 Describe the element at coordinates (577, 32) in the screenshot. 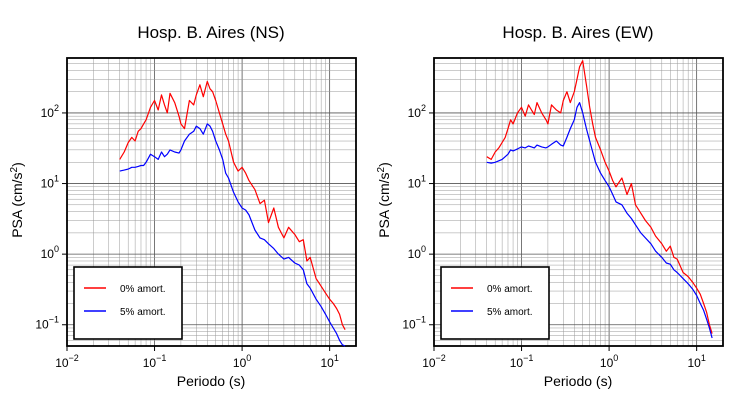

I see `chart-title: Hosp. B. Aires (EW)` at that location.